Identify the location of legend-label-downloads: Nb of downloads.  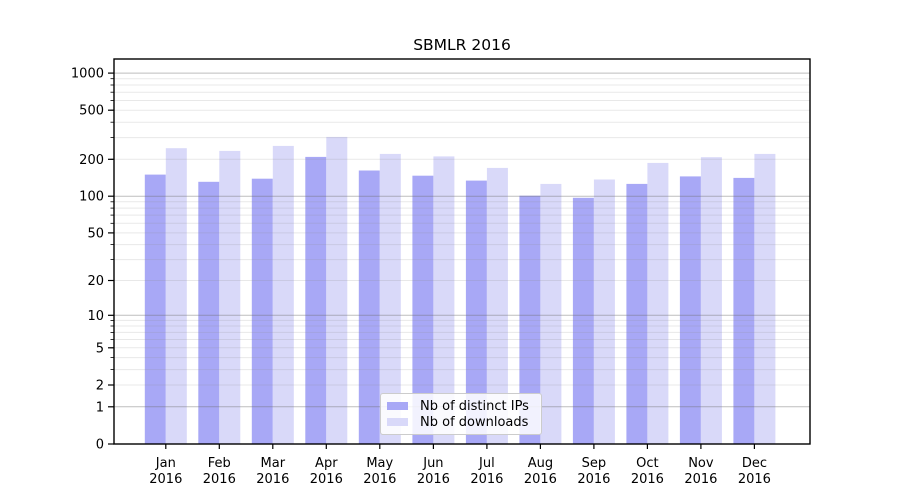
(474, 422).